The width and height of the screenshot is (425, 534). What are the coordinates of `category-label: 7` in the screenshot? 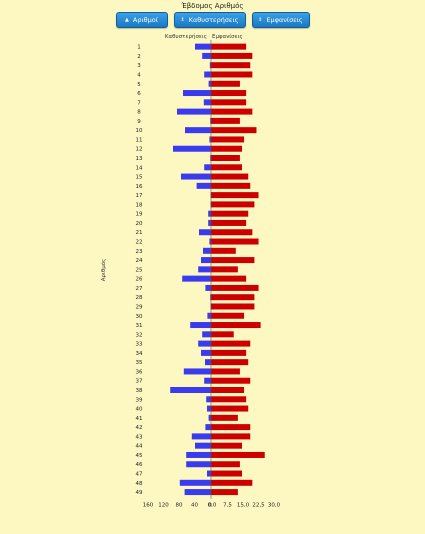 It's located at (139, 103).